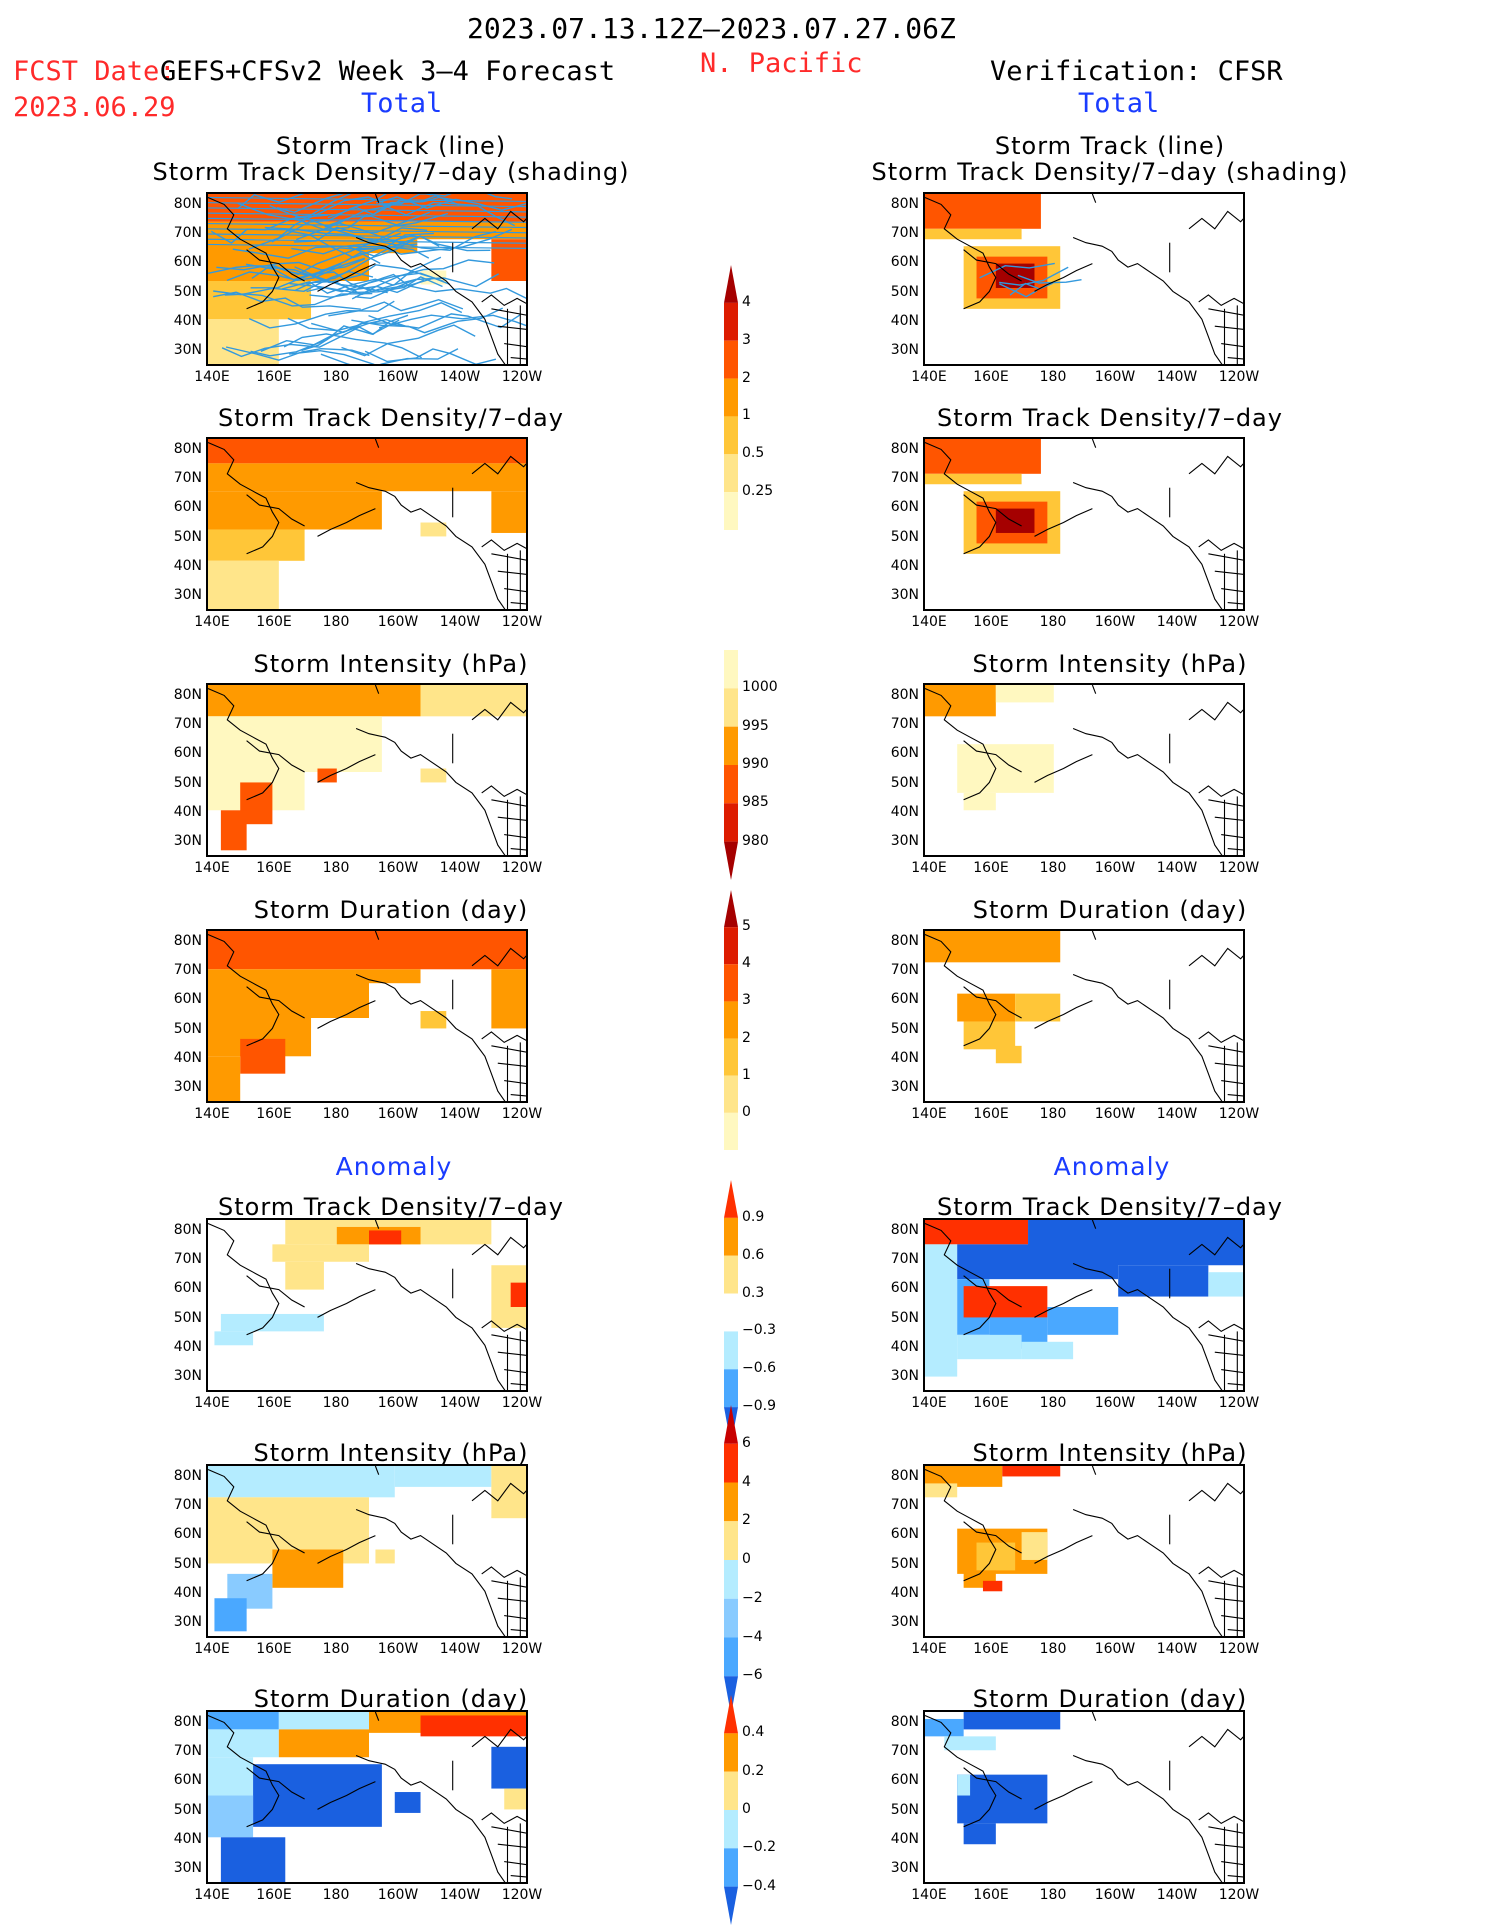  What do you see at coordinates (711, 28) in the screenshot?
I see `period-title: 2023.07.13.12Z–2023.07.27.06Z` at bounding box center [711, 28].